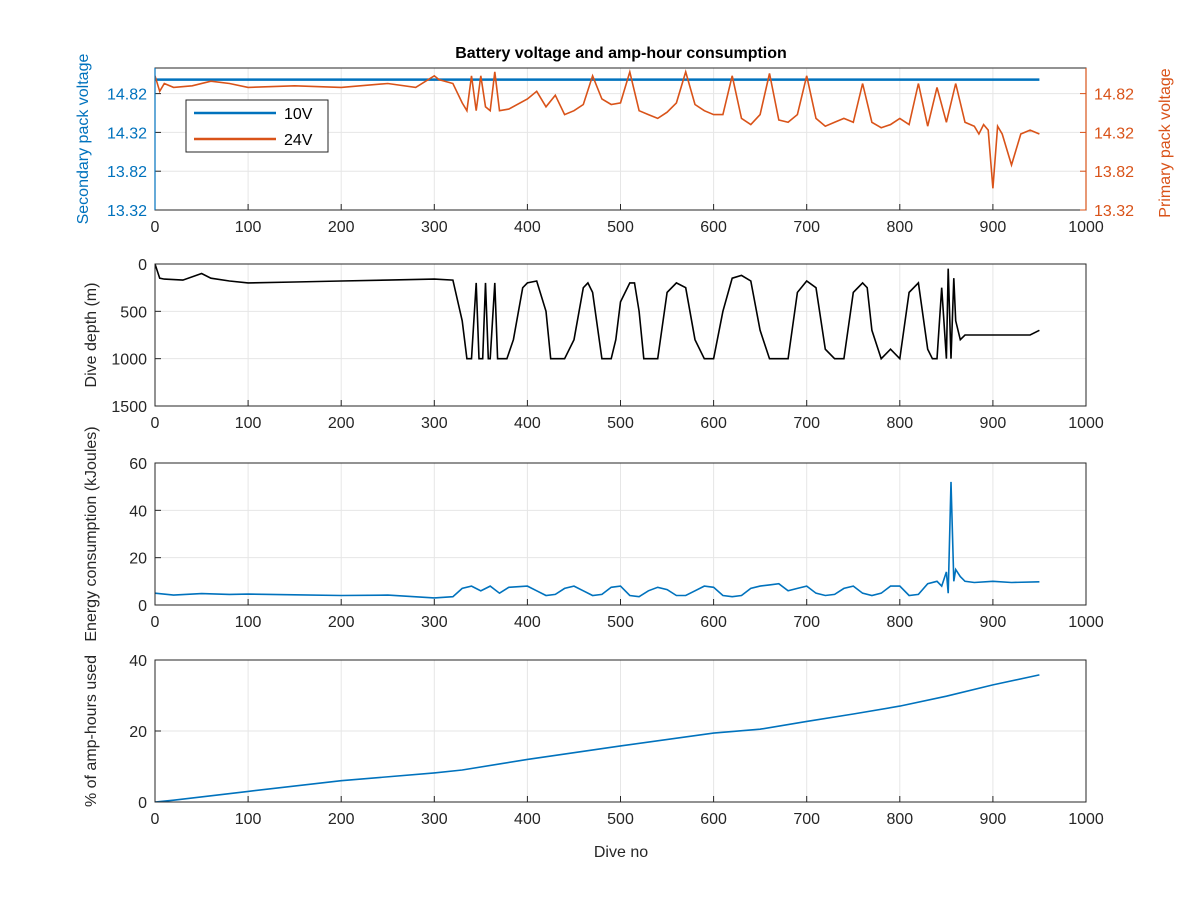 This screenshot has height=900, width=1200. I want to click on y-axis-label: Energy consumption (kJoules), so click(91, 533).